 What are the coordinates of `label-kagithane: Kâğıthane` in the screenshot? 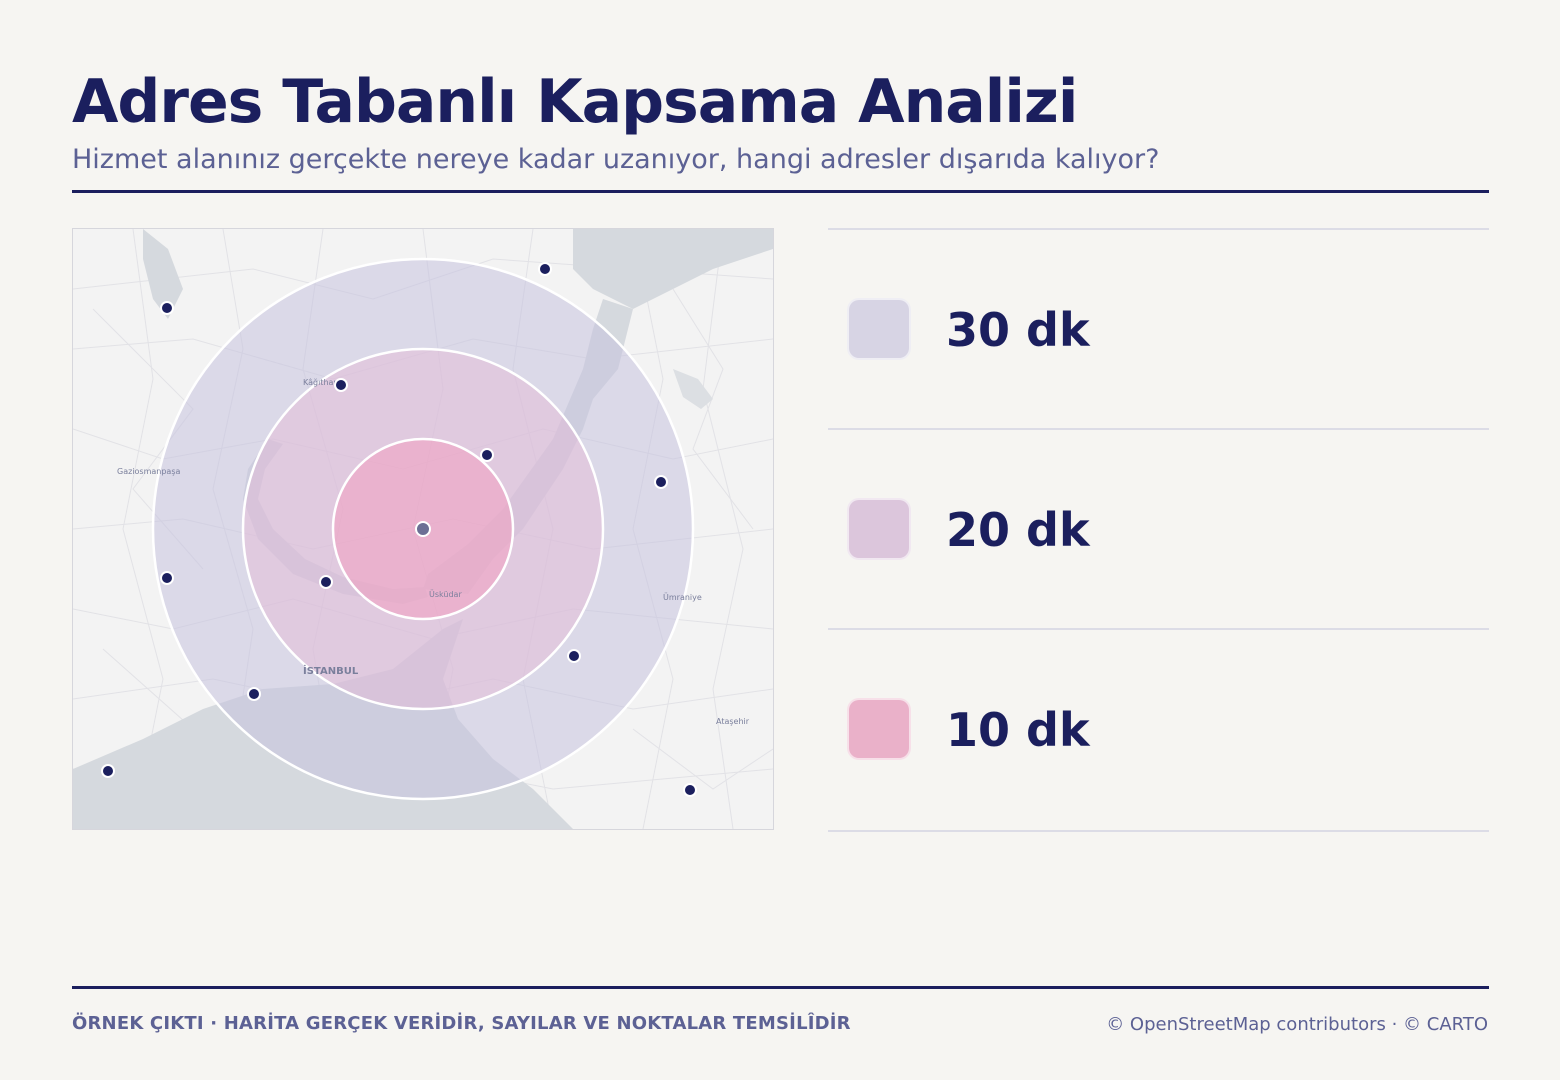 It's located at (323, 382).